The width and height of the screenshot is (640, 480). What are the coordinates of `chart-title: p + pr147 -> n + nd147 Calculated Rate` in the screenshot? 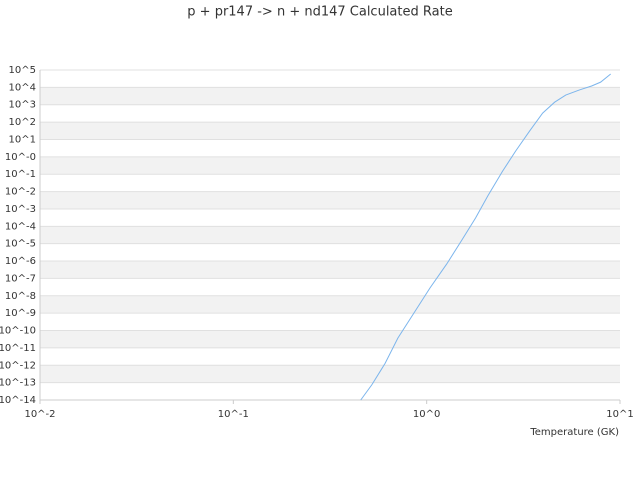 It's located at (319, 12).